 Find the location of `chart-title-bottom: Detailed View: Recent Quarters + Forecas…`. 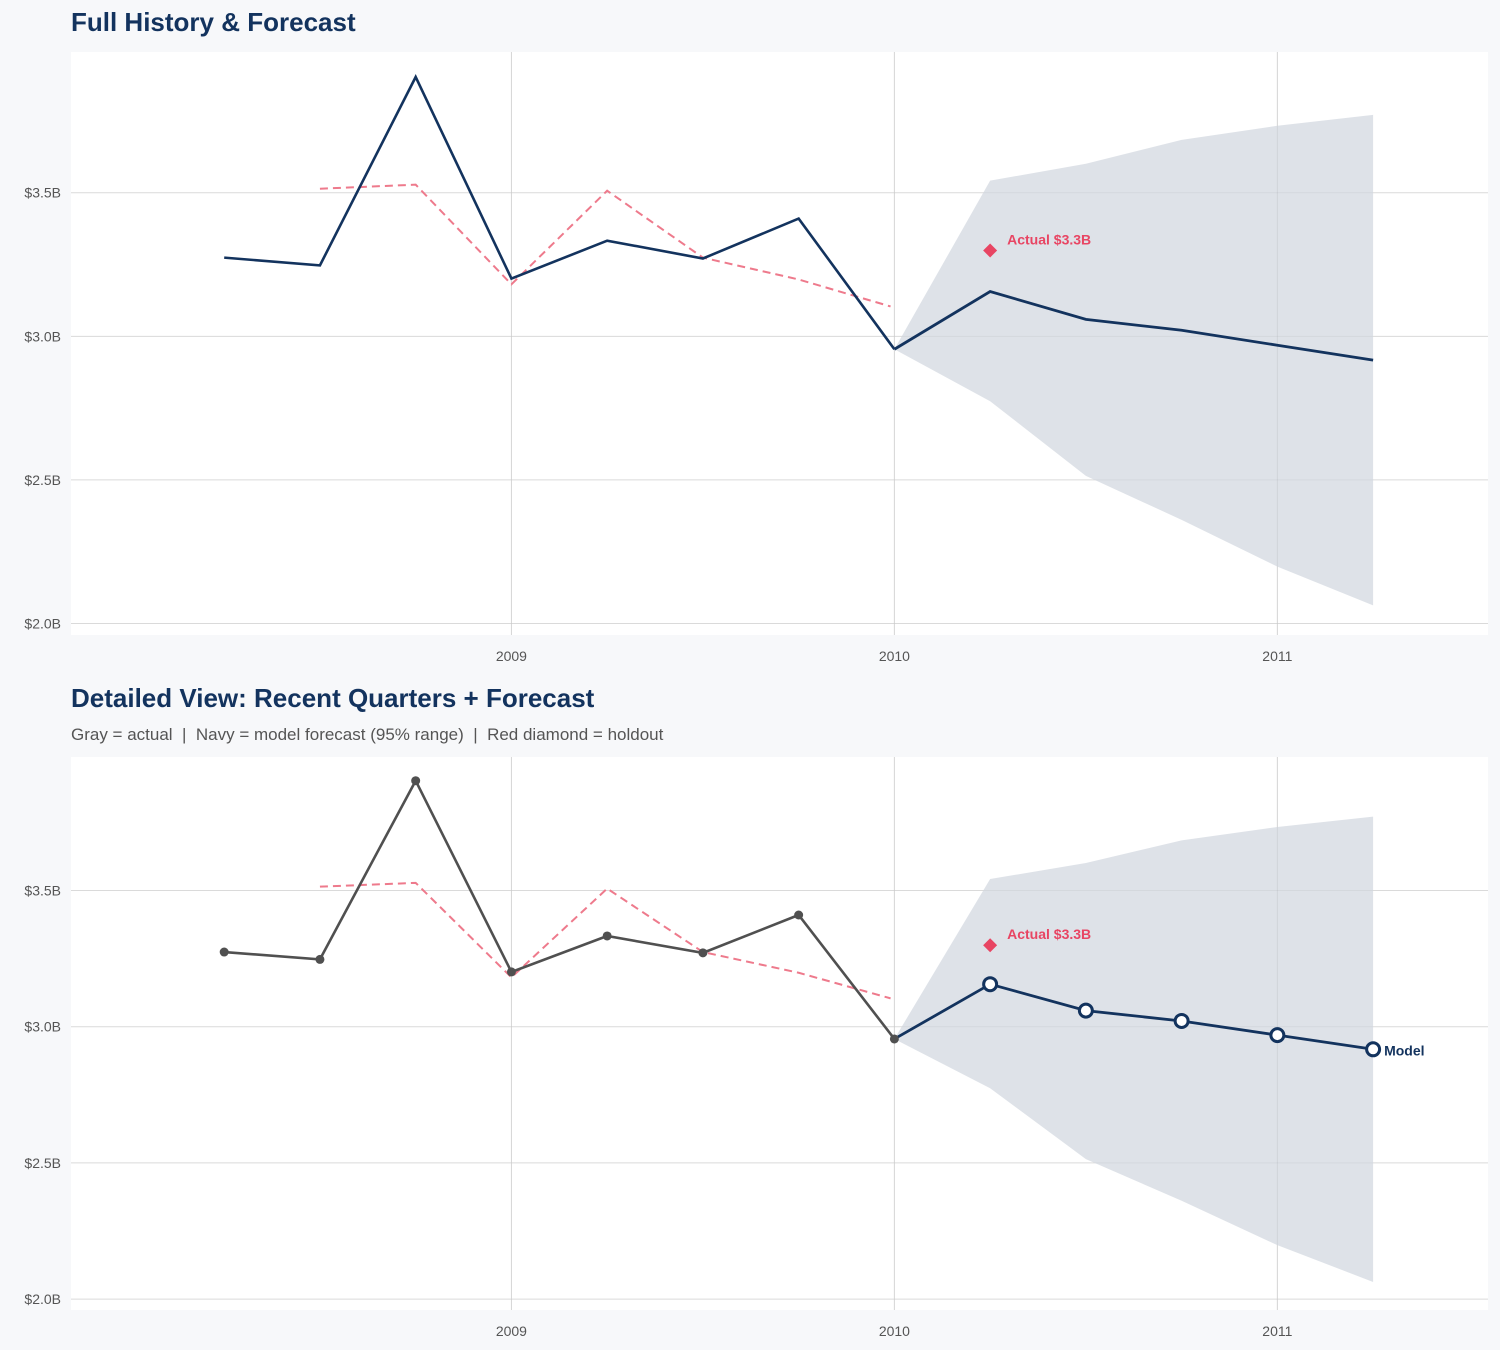

chart-title-bottom: Detailed View: Recent Quarters + Forecas… is located at coordinates (333, 698).